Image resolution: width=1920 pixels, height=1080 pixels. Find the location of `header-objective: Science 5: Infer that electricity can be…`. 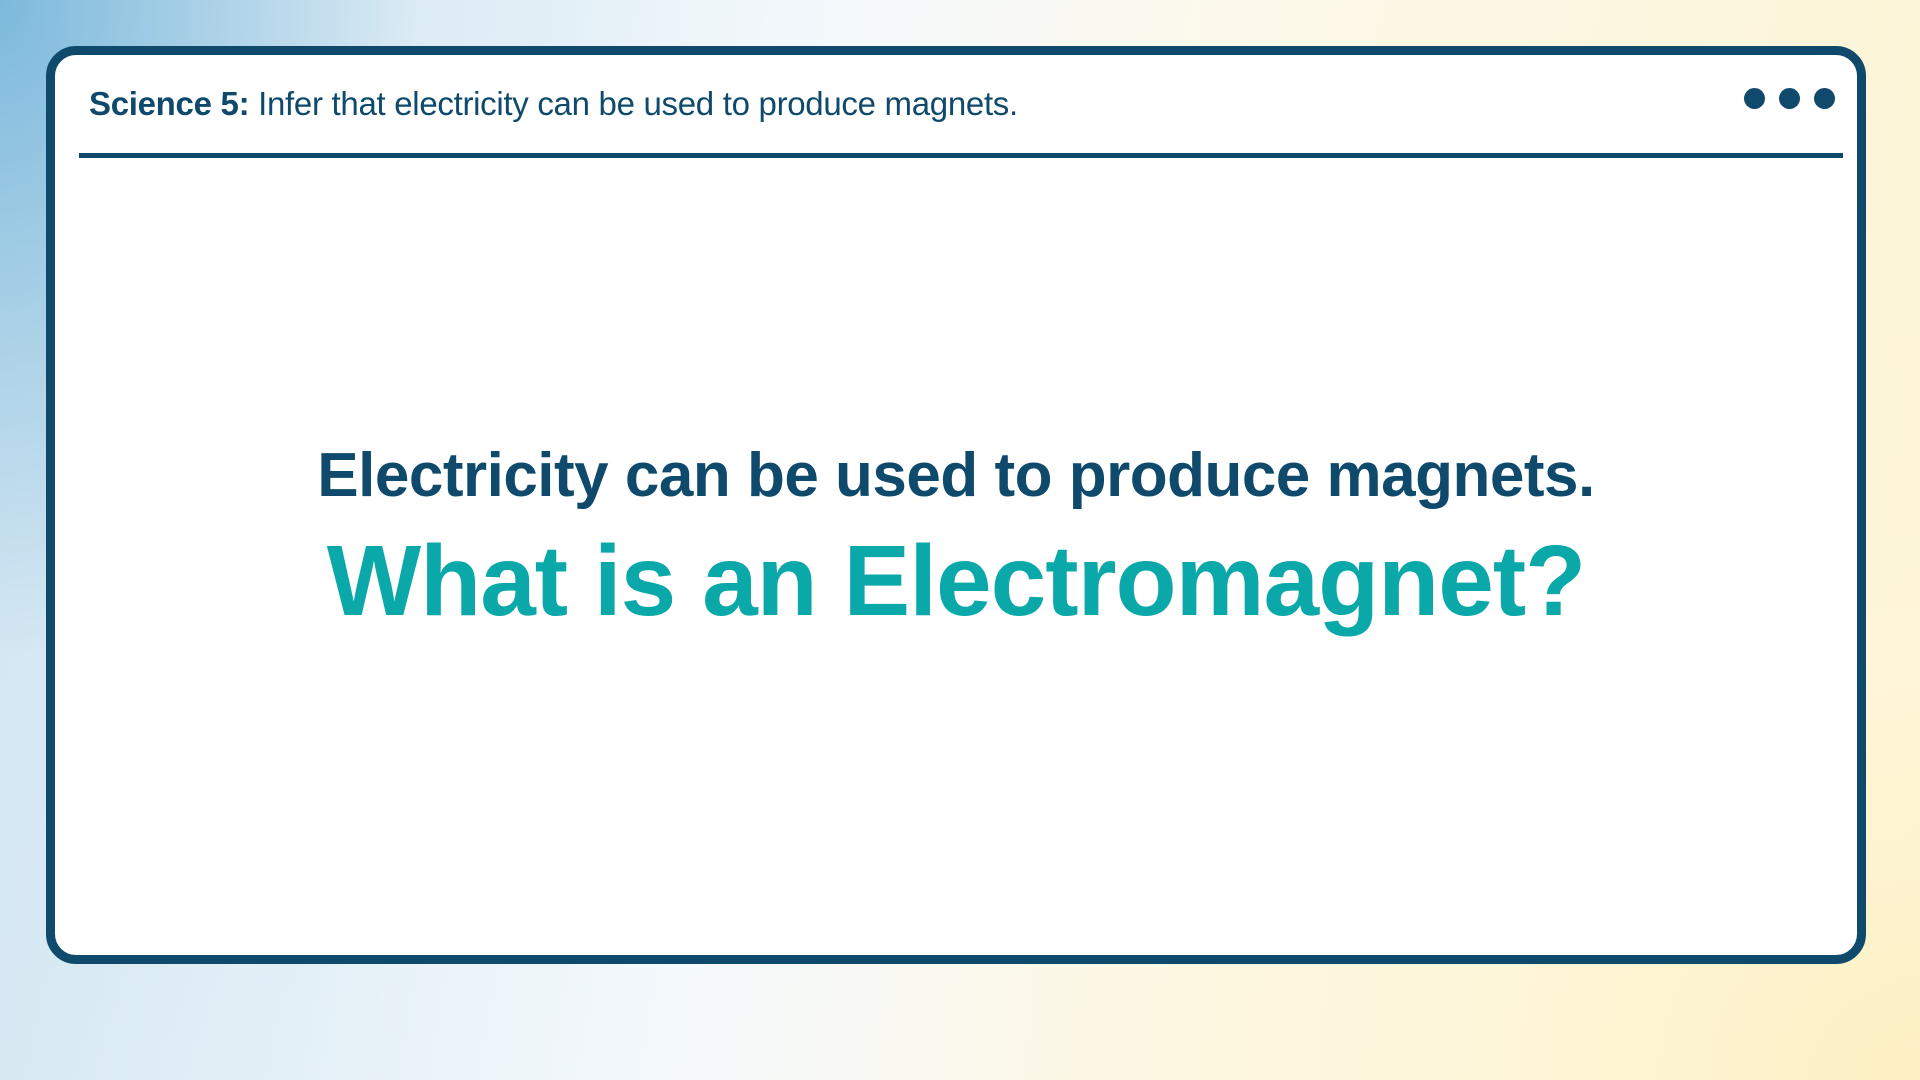

header-objective: Science 5: Infer that electricity can be… is located at coordinates (553, 104).